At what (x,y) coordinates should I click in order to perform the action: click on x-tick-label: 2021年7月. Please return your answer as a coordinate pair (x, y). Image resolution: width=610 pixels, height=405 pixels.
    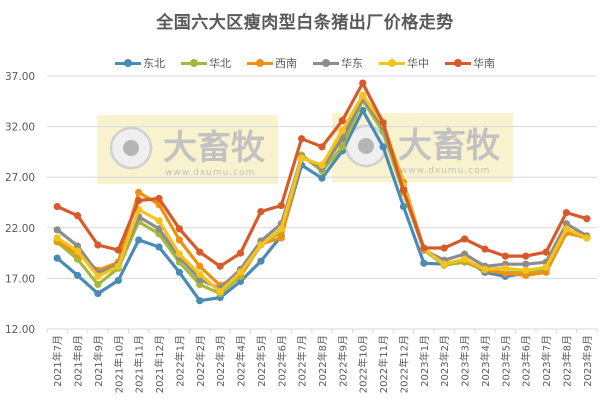
    Looking at the image, I should click on (57, 361).